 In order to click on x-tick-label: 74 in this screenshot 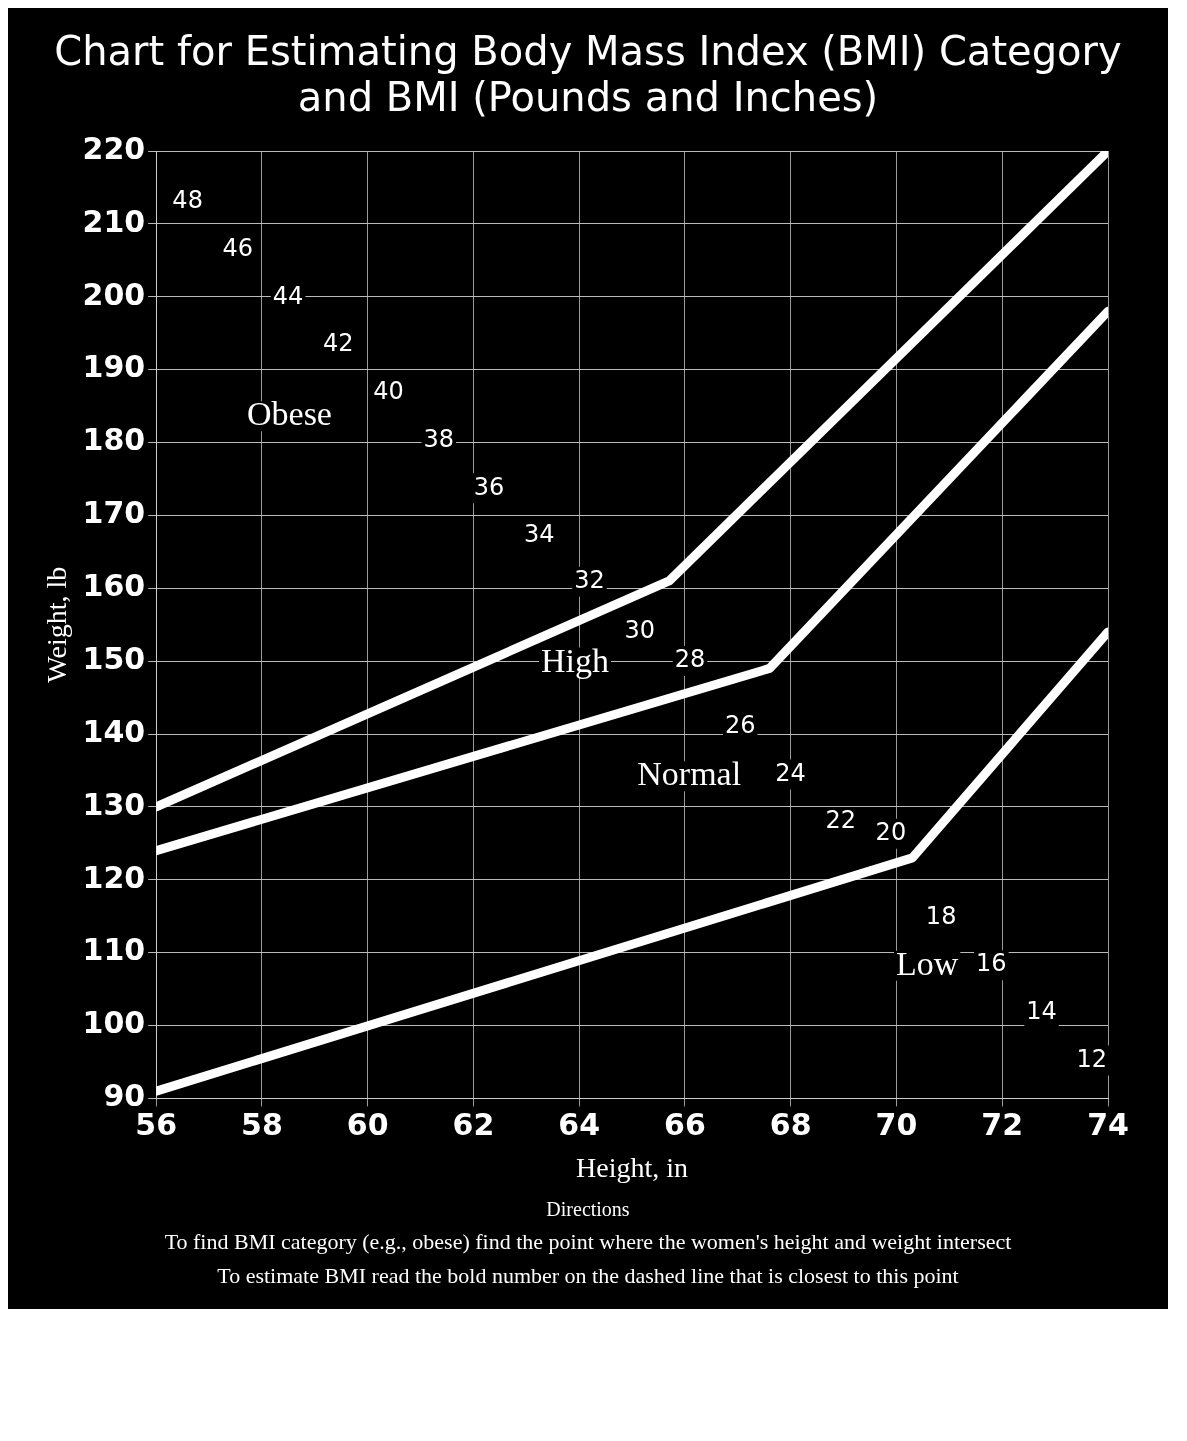, I will do `click(1108, 1125)`.